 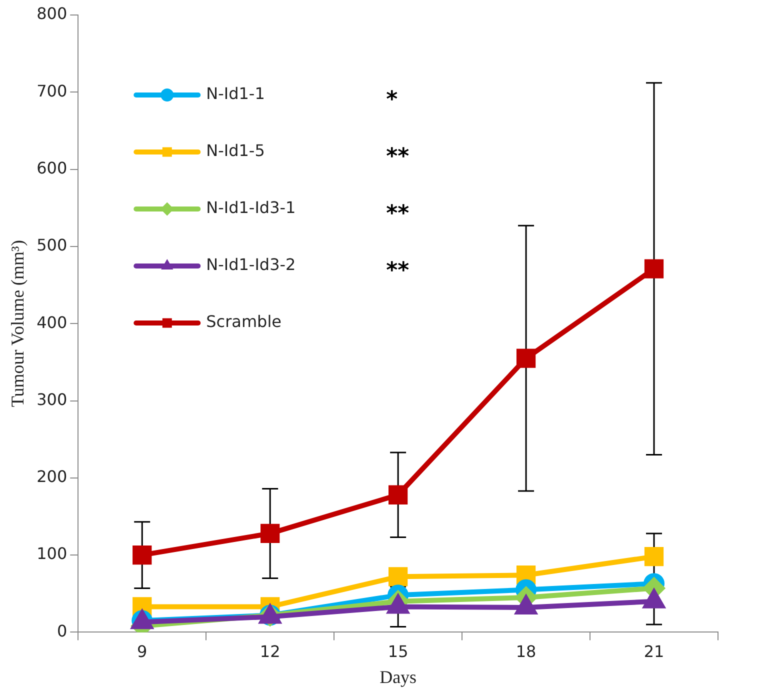 What do you see at coordinates (398, 676) in the screenshot?
I see `x-axis-title: Days` at bounding box center [398, 676].